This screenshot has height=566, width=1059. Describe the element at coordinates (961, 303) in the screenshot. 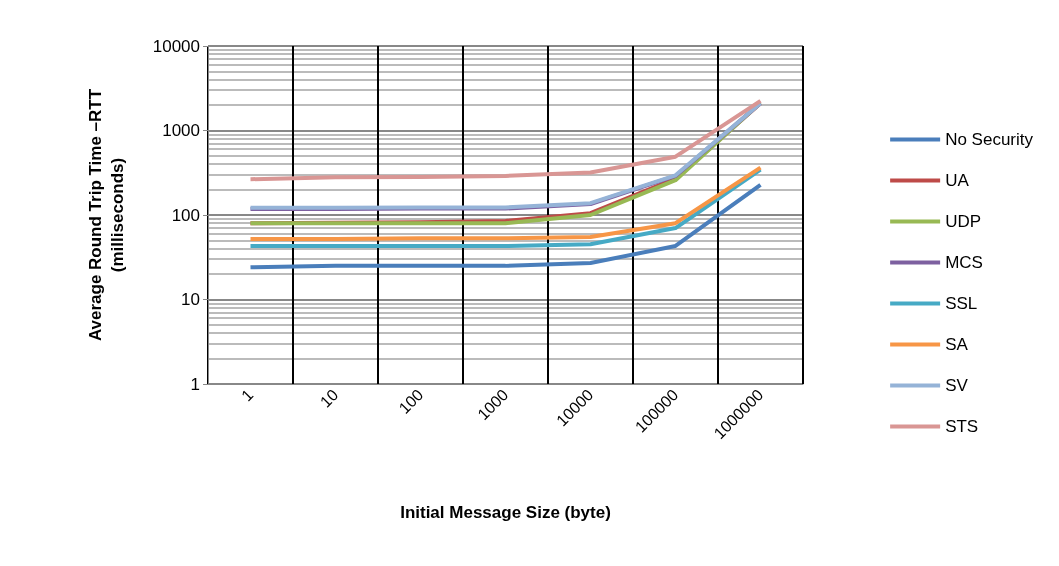

I see `legend-label: SSL` at that location.